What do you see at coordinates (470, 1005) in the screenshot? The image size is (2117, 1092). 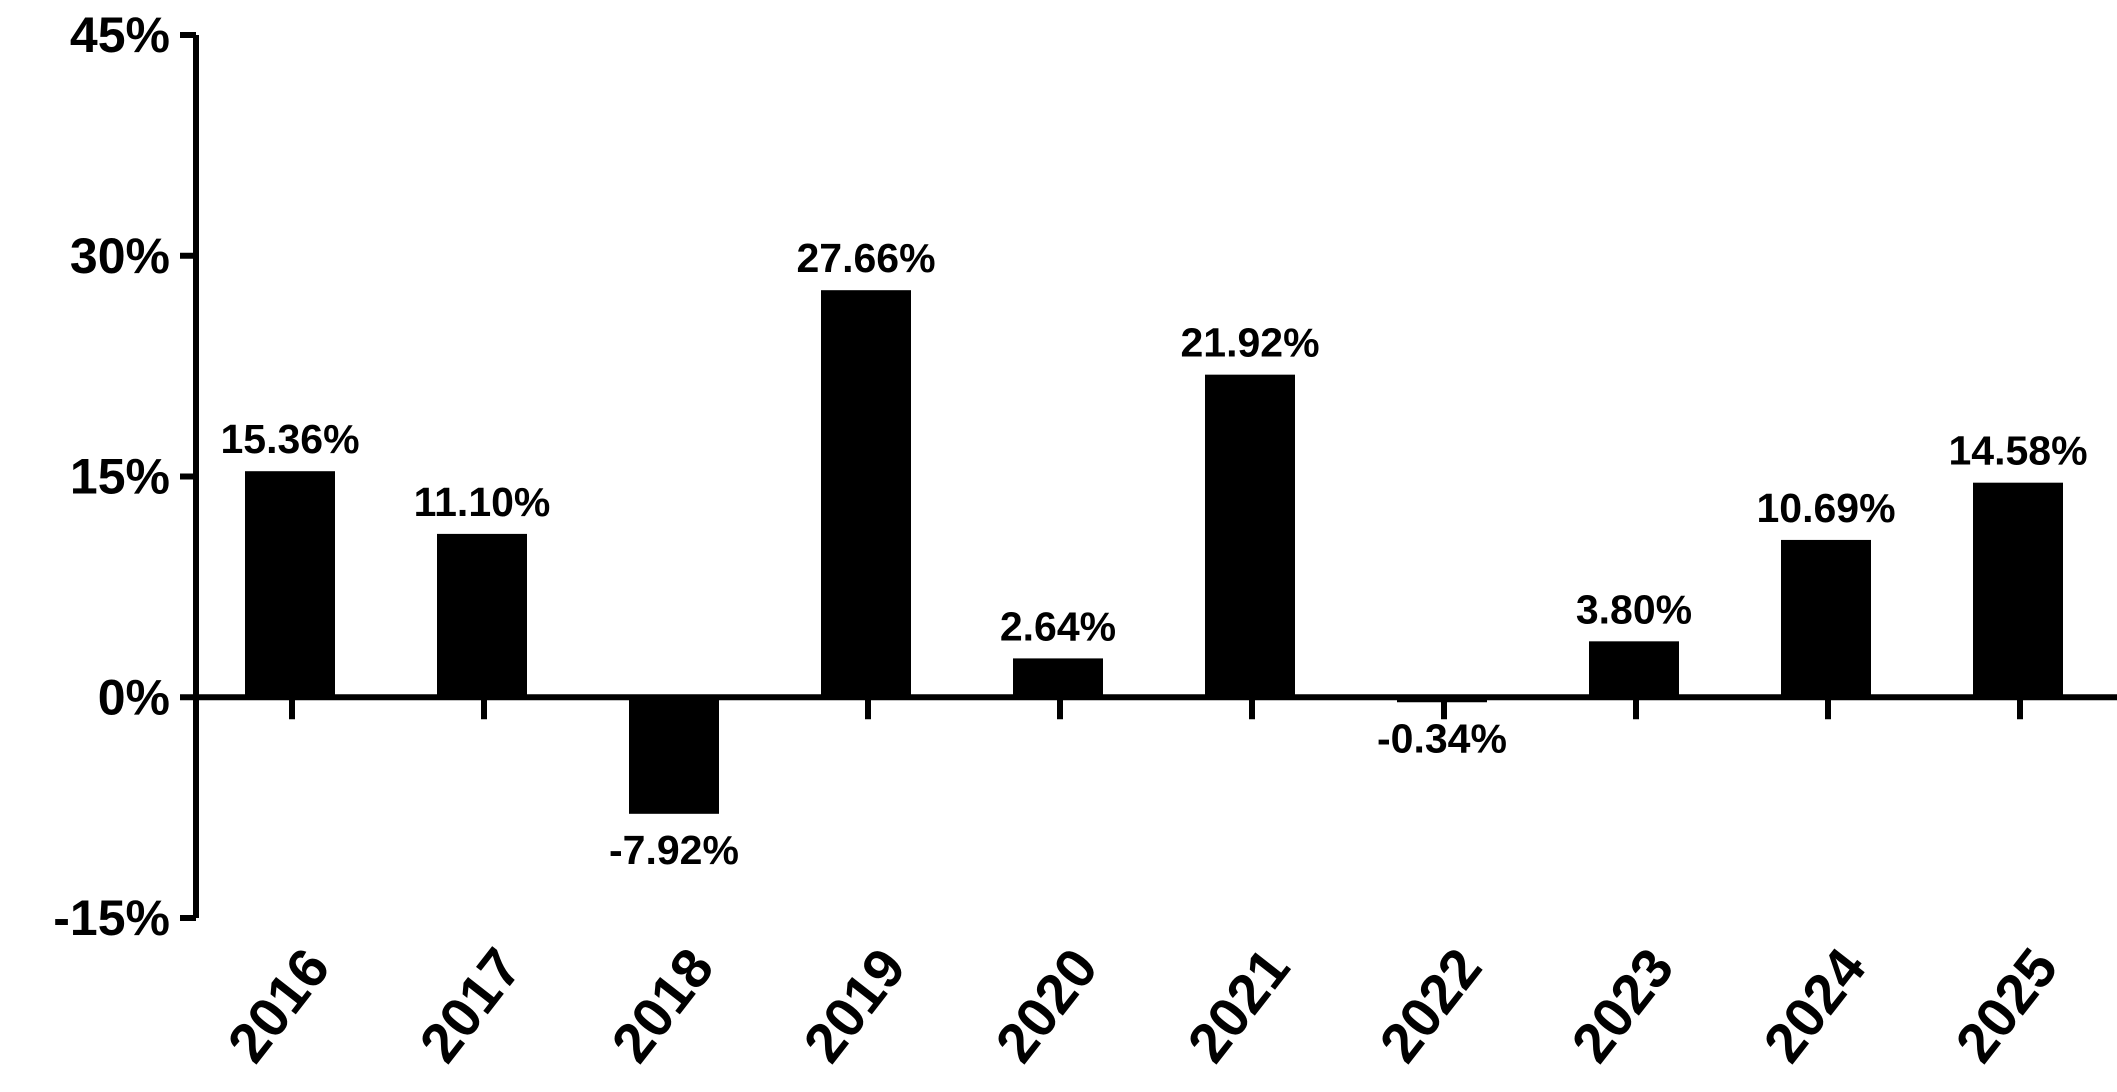 I see `x-tick-label-2017: 2017` at bounding box center [470, 1005].